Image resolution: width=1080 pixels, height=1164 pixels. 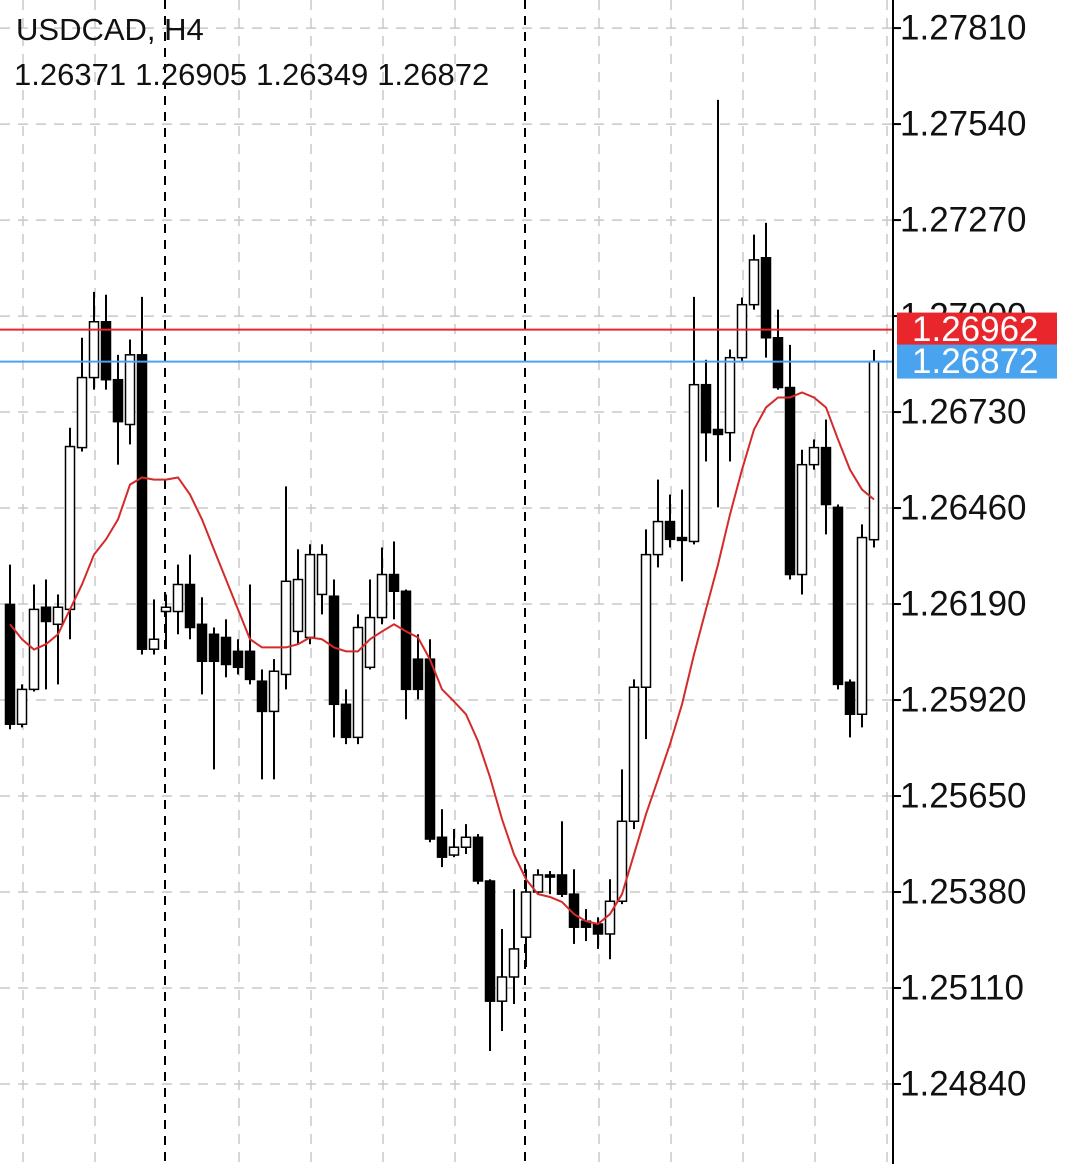 I want to click on price-label: 1.26962, so click(x=975, y=329).